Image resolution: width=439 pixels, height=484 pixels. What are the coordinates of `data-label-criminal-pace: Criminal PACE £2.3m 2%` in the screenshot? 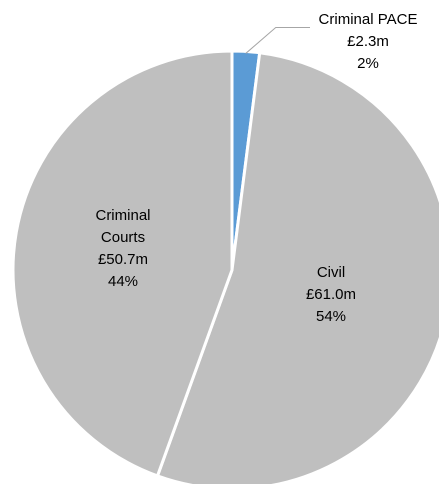 It's located at (368, 41).